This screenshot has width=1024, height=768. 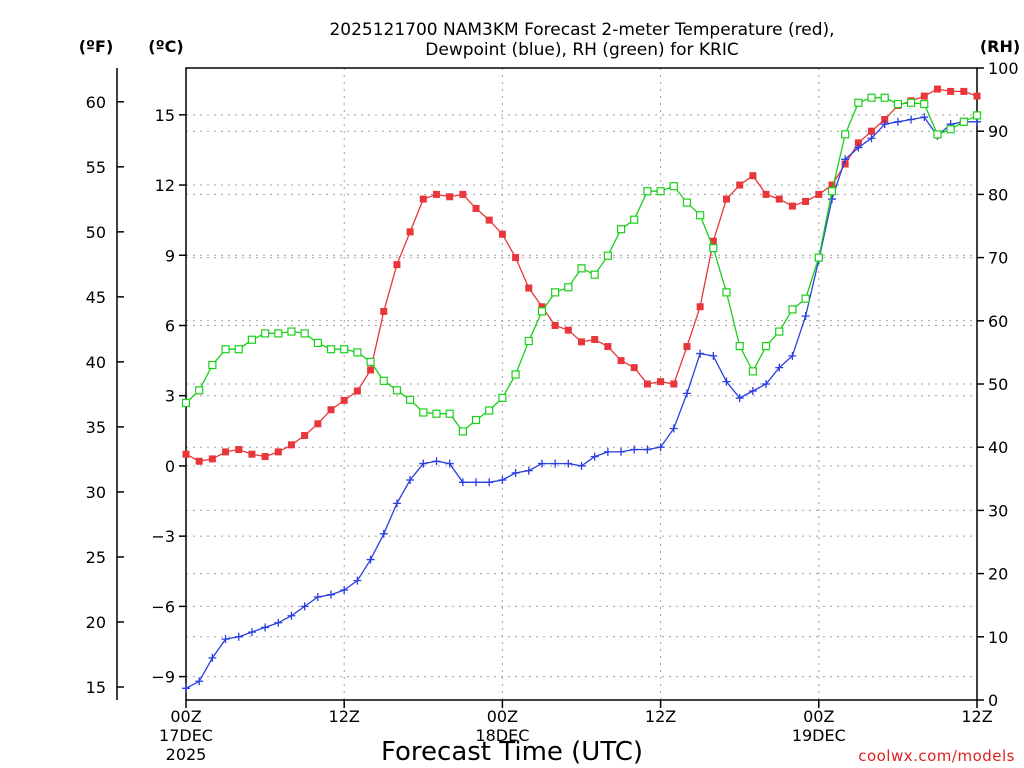 What do you see at coordinates (163, 536) in the screenshot?
I see `c-tick-label: −3` at bounding box center [163, 536].